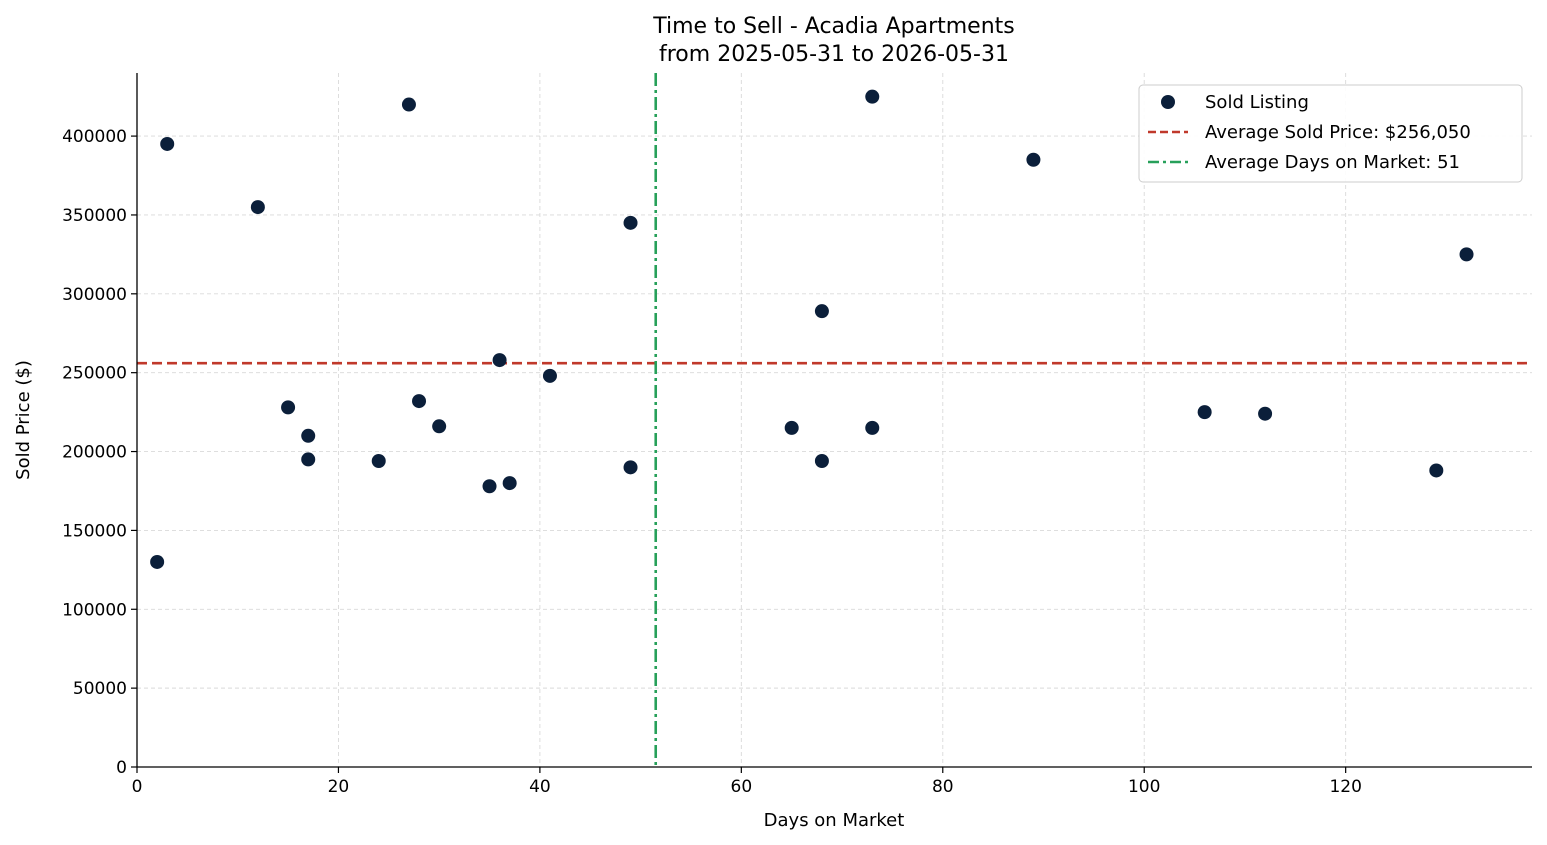  What do you see at coordinates (23, 420) in the screenshot?
I see `y-axis-label: Sold Price ($)` at bounding box center [23, 420].